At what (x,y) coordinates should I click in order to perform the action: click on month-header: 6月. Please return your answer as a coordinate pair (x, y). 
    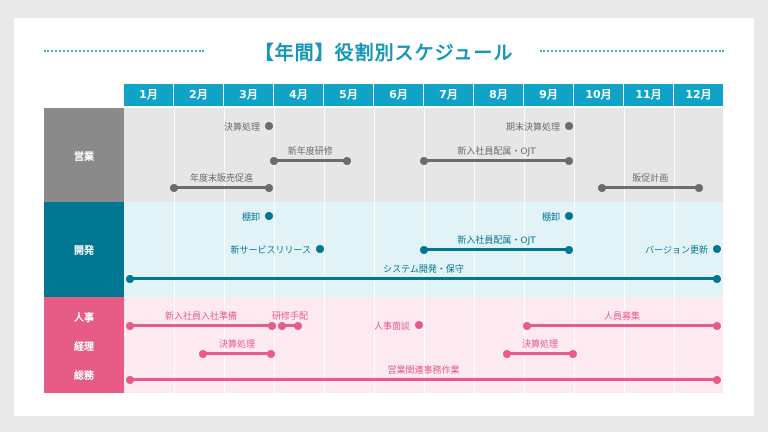
    Looking at the image, I should click on (399, 95).